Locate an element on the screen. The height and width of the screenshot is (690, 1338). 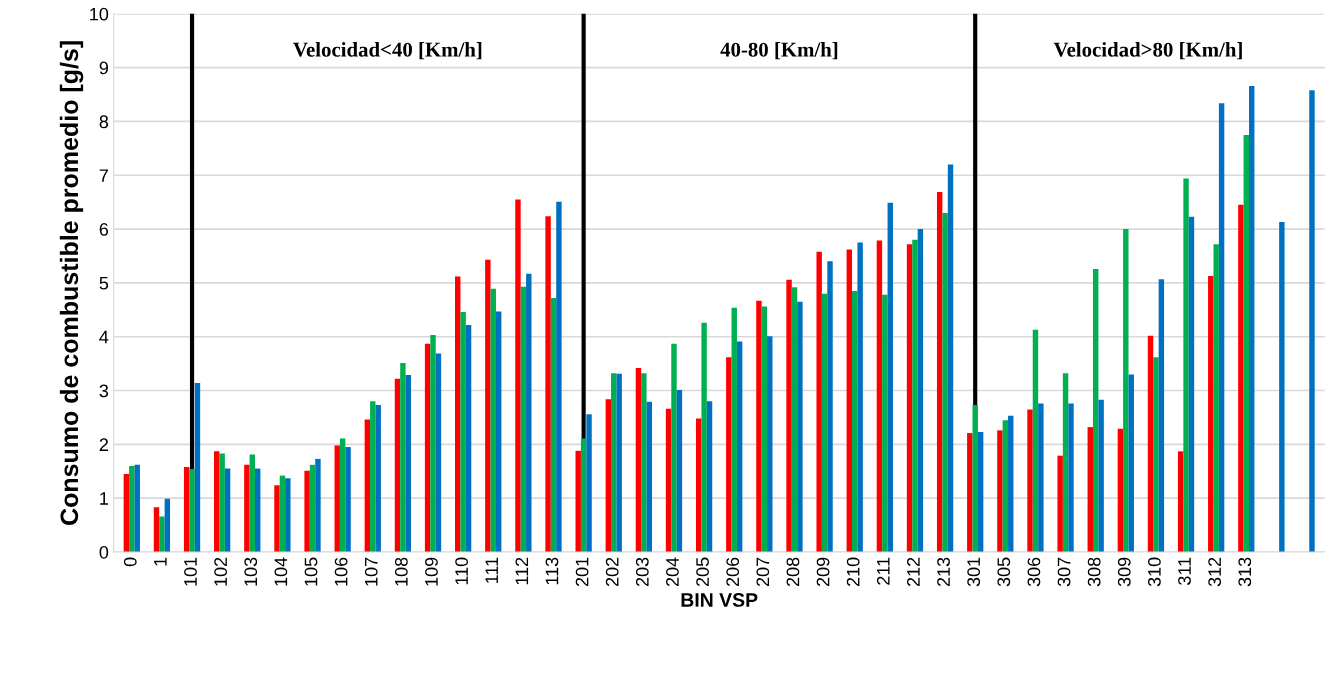
annotation: Velocidad<40 [Km/h] is located at coordinates (387, 51).